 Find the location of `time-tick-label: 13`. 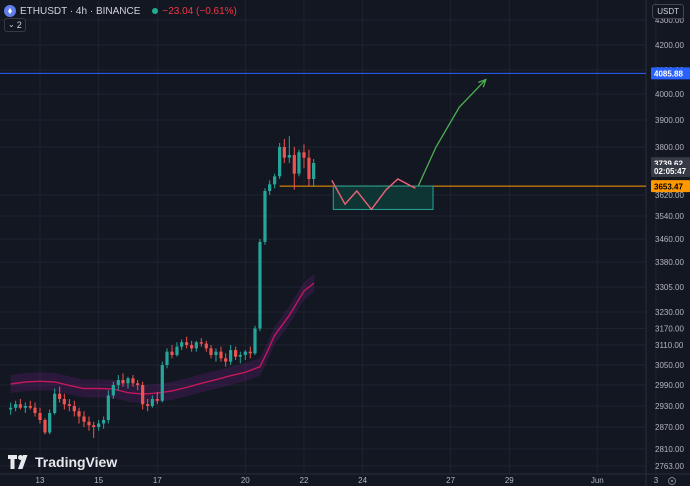

time-tick-label: 13 is located at coordinates (40, 480).